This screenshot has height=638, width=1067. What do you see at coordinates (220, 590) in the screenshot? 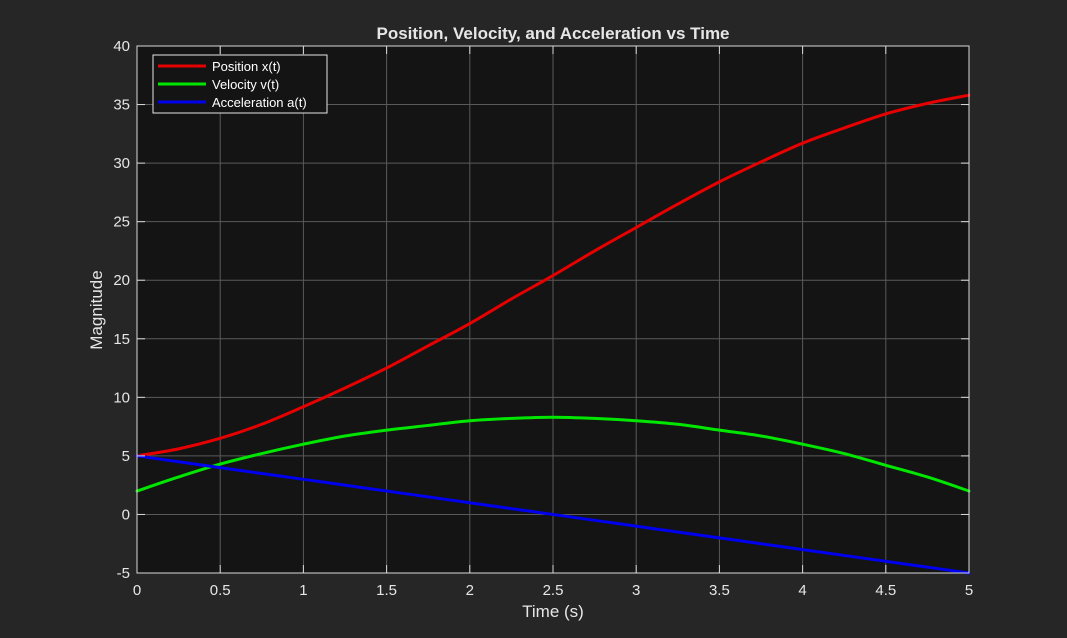
I see `x-tick-label: 0.5` at bounding box center [220, 590].